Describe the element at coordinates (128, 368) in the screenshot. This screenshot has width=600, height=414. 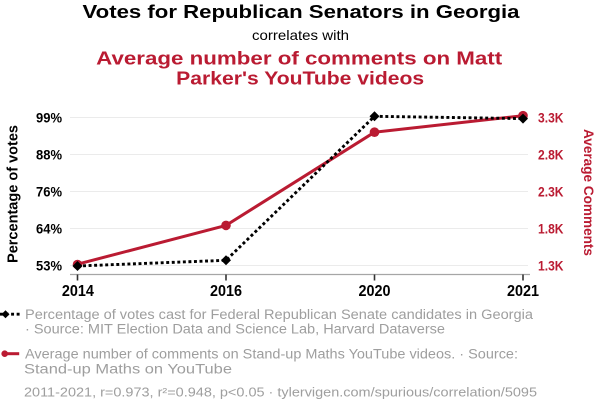
I see `svg-text: Stand-up Maths on YouTube` at that location.